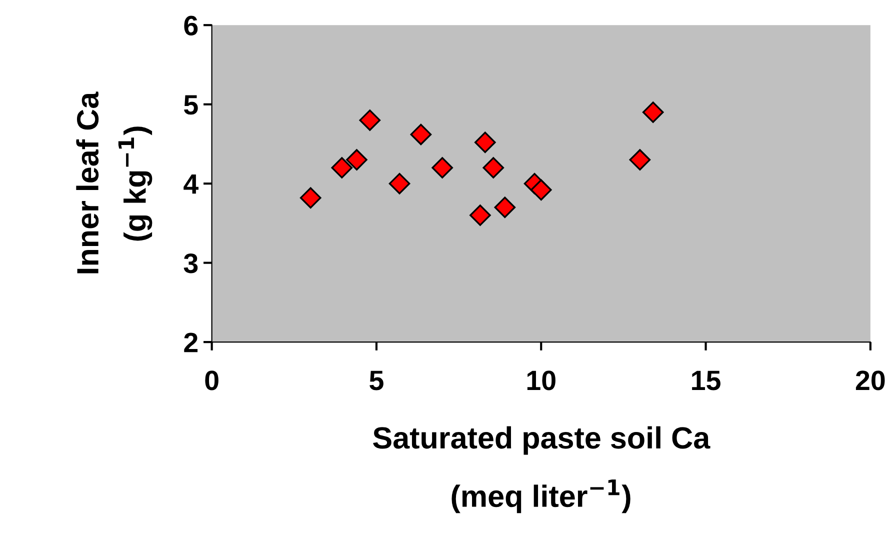 The image size is (890, 558). What do you see at coordinates (191, 263) in the screenshot?
I see `y-tick-label: 3` at bounding box center [191, 263].